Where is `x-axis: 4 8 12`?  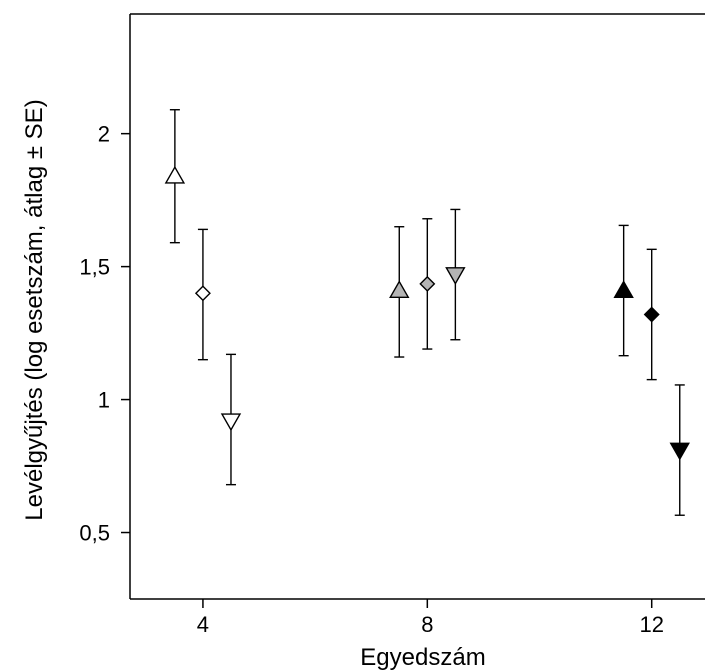 x-axis: 4 8 12 is located at coordinates (430, 618).